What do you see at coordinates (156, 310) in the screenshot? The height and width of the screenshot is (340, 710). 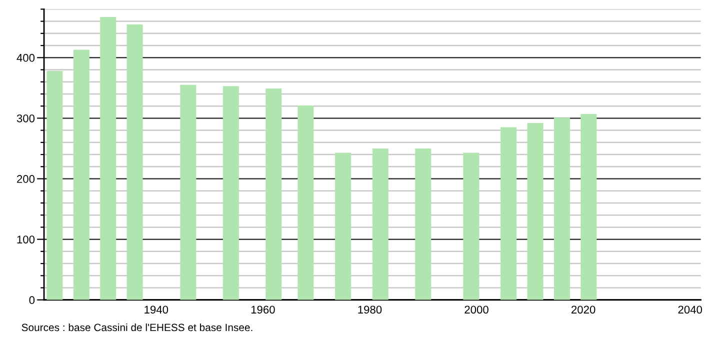 I see `x-tick-label: 1940` at bounding box center [156, 310].